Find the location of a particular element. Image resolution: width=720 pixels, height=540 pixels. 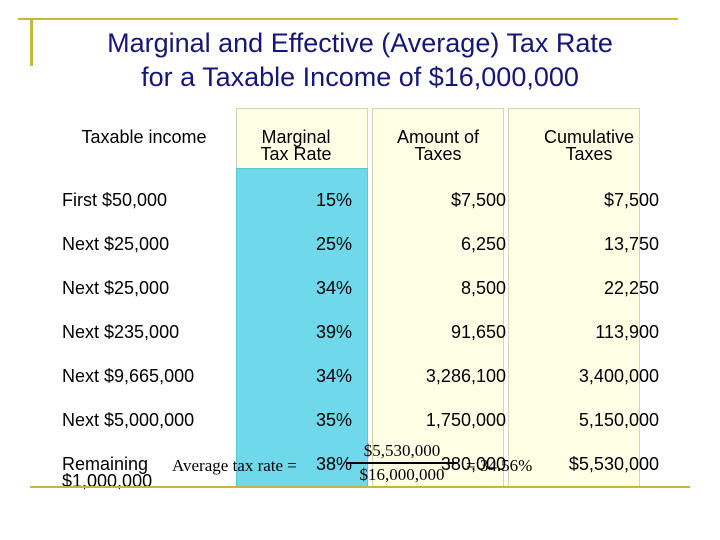

last-row-amount: 380,000 is located at coordinates (473, 464).